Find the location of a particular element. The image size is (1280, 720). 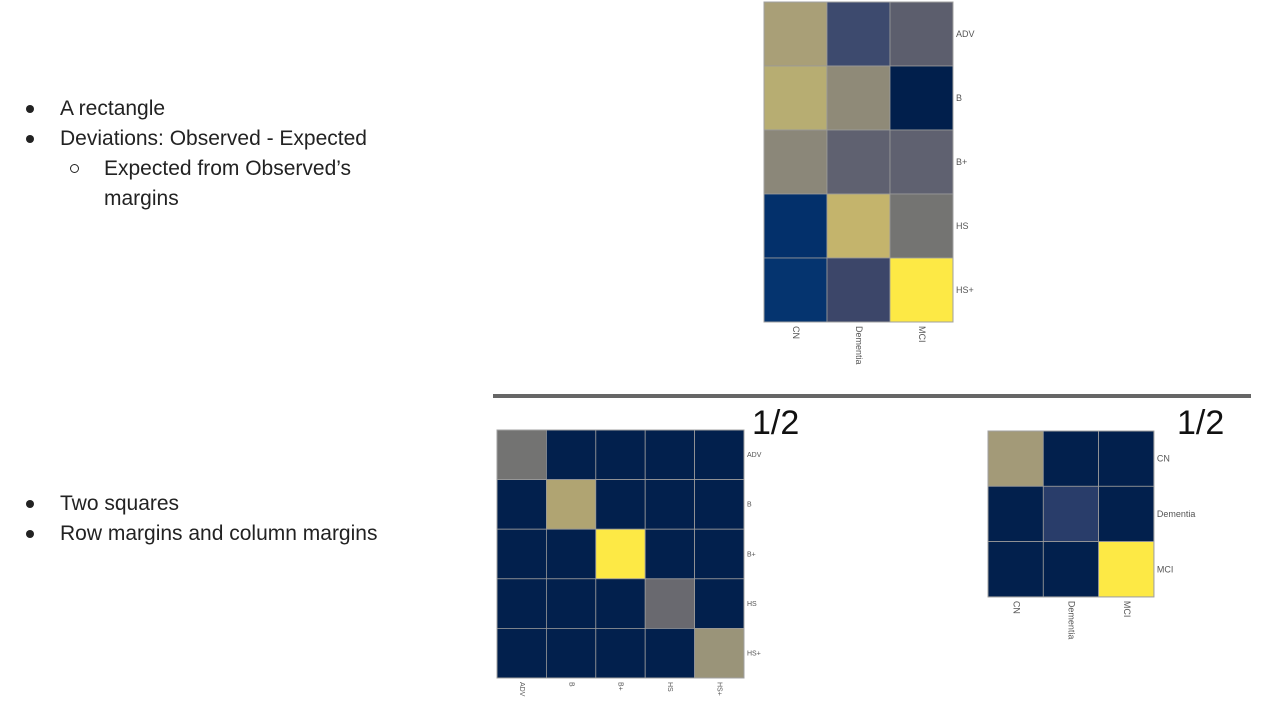

bullet-item: Deviations: Observed - Expected is located at coordinates (215, 139).